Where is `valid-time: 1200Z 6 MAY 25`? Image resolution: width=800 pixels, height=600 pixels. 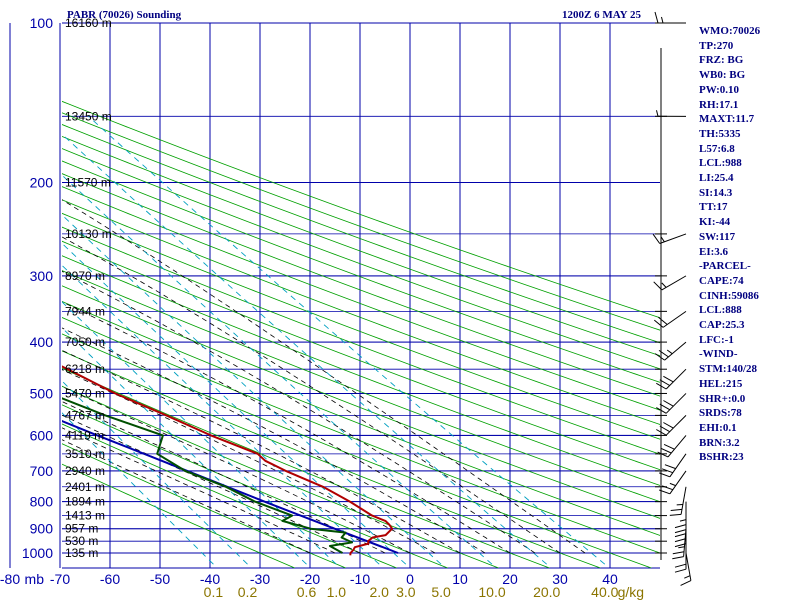 valid-time: 1200Z 6 MAY 25 is located at coordinates (601, 15).